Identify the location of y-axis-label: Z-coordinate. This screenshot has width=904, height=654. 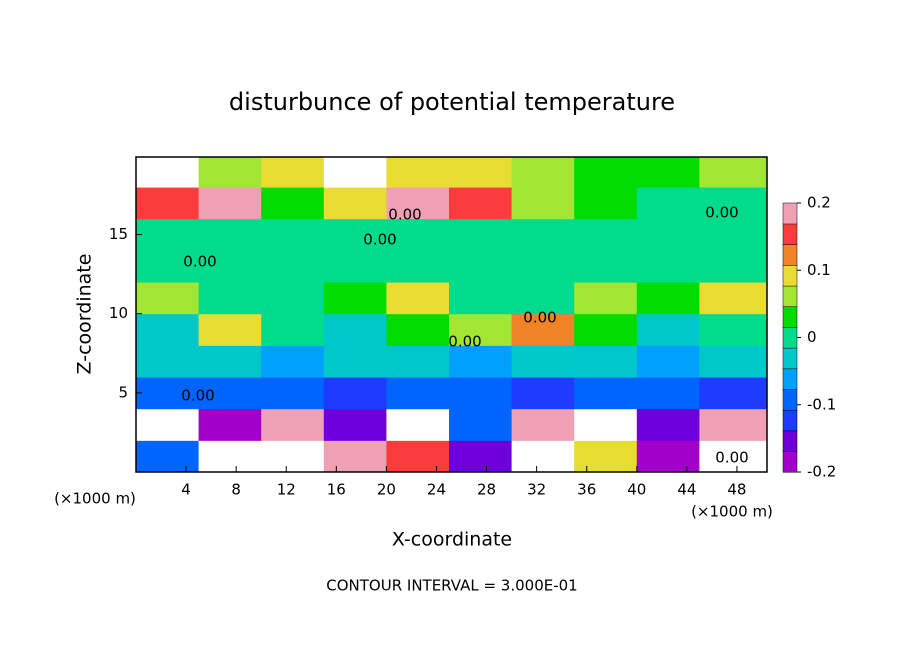
(85, 314).